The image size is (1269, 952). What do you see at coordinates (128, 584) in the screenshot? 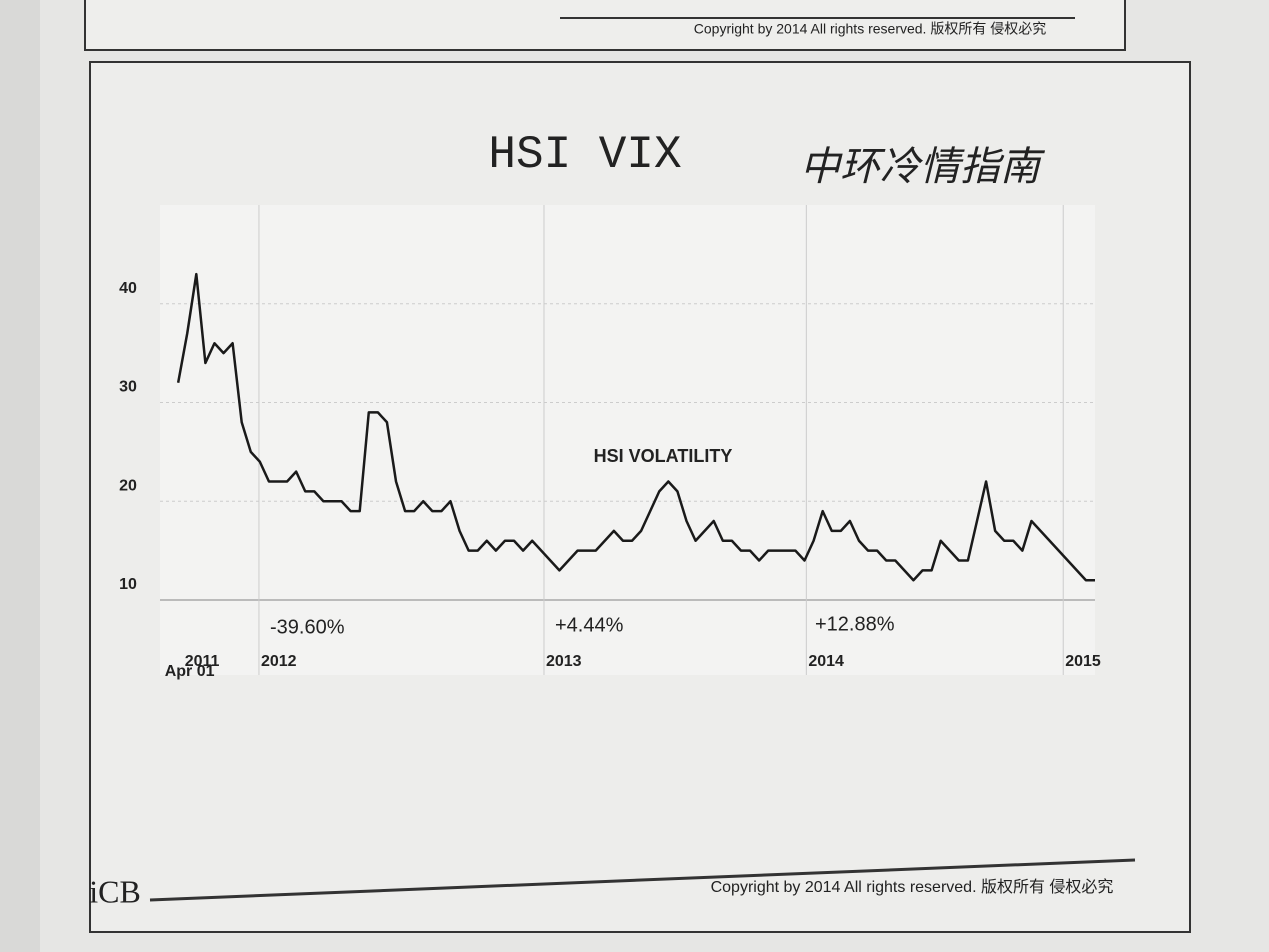
I see `y-tick-label: 10` at bounding box center [128, 584].